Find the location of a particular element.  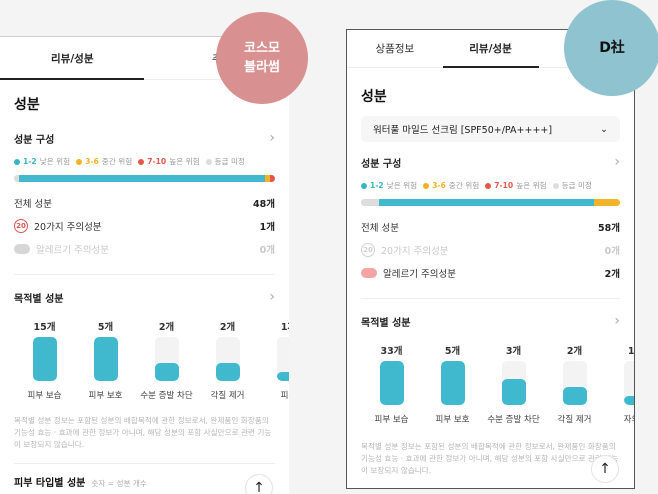

purpose-bar-item: 1개피부 is located at coordinates (273, 360).